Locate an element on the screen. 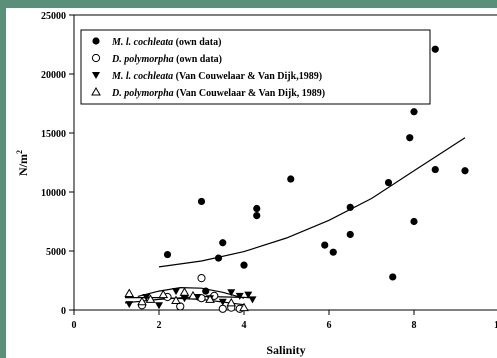 This screenshot has width=497, height=358. x-tick-label: 0 is located at coordinates (74, 325).